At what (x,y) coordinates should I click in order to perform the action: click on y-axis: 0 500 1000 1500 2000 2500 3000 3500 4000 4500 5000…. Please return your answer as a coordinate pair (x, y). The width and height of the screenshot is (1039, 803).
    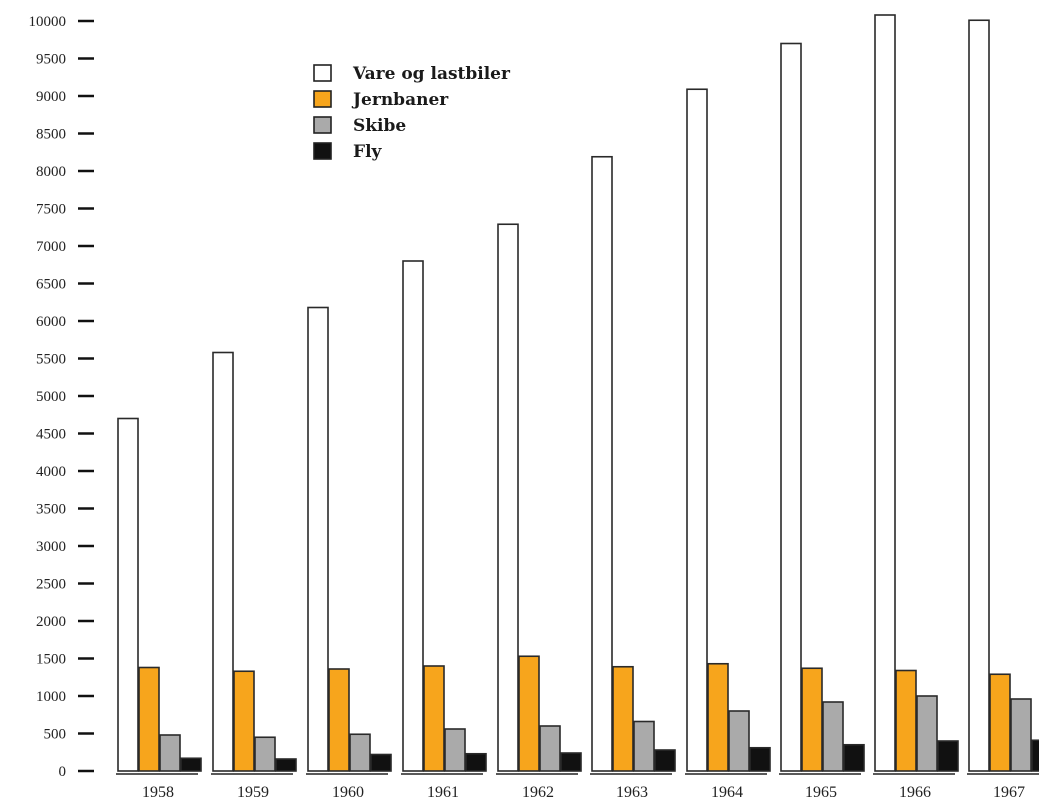
    Looking at the image, I should click on (61, 397).